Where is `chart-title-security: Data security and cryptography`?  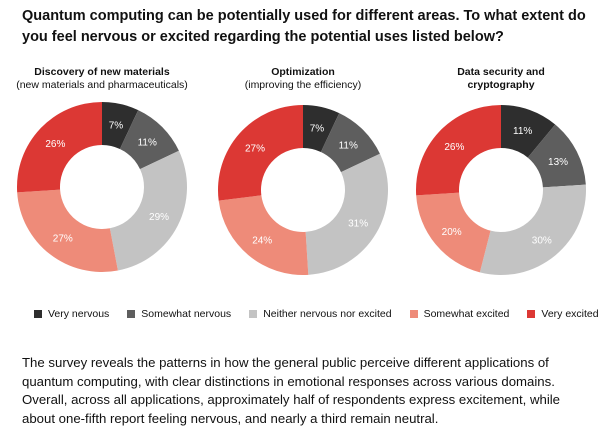
chart-title-security: Data security and cryptography is located at coordinates (501, 79).